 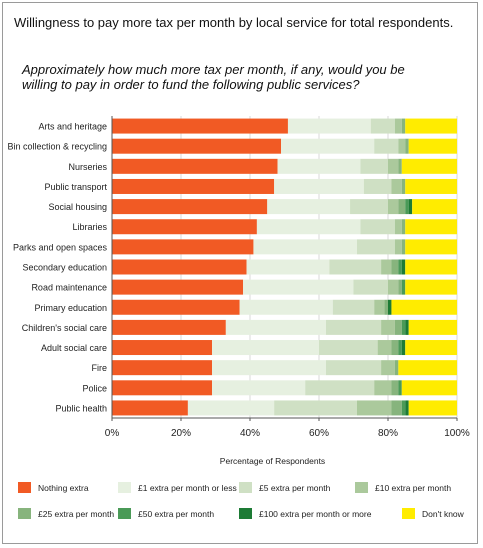 I want to click on x-tick-label: 100%, so click(x=457, y=433).